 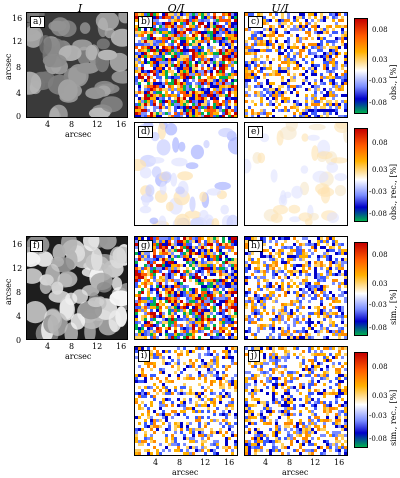 What do you see at coordinates (185, 472) in the screenshot?
I see `x-axis-title-i: arcsec` at bounding box center [185, 472].